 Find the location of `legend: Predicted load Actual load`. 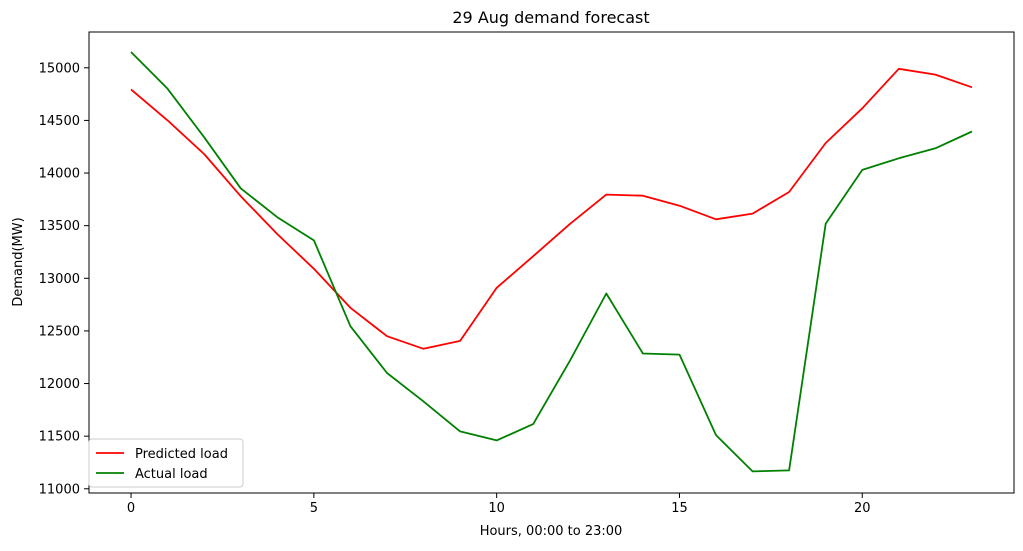

legend: Predicted load Actual load is located at coordinates (166, 463).